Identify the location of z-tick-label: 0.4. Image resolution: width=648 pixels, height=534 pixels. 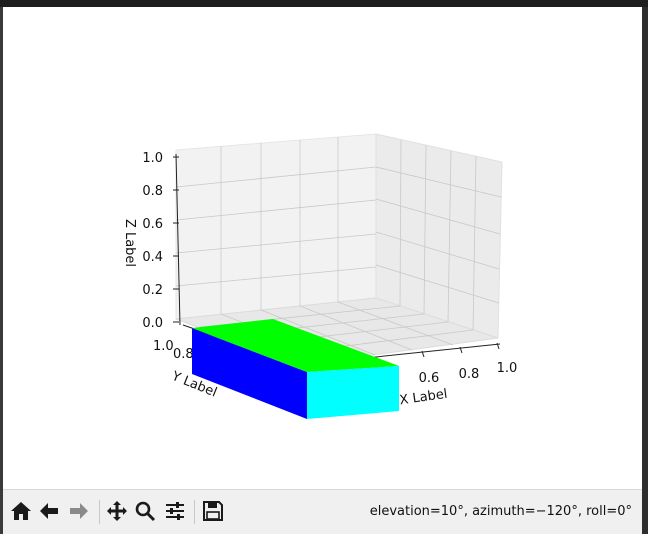
(152, 257).